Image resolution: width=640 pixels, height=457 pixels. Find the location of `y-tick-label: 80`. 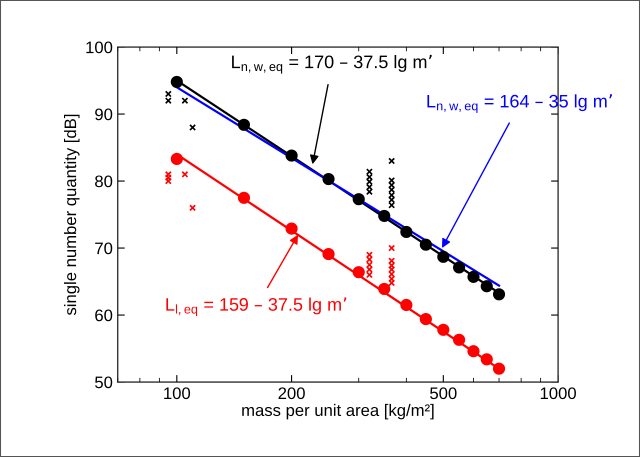

y-tick-label: 80 is located at coordinates (103, 181).